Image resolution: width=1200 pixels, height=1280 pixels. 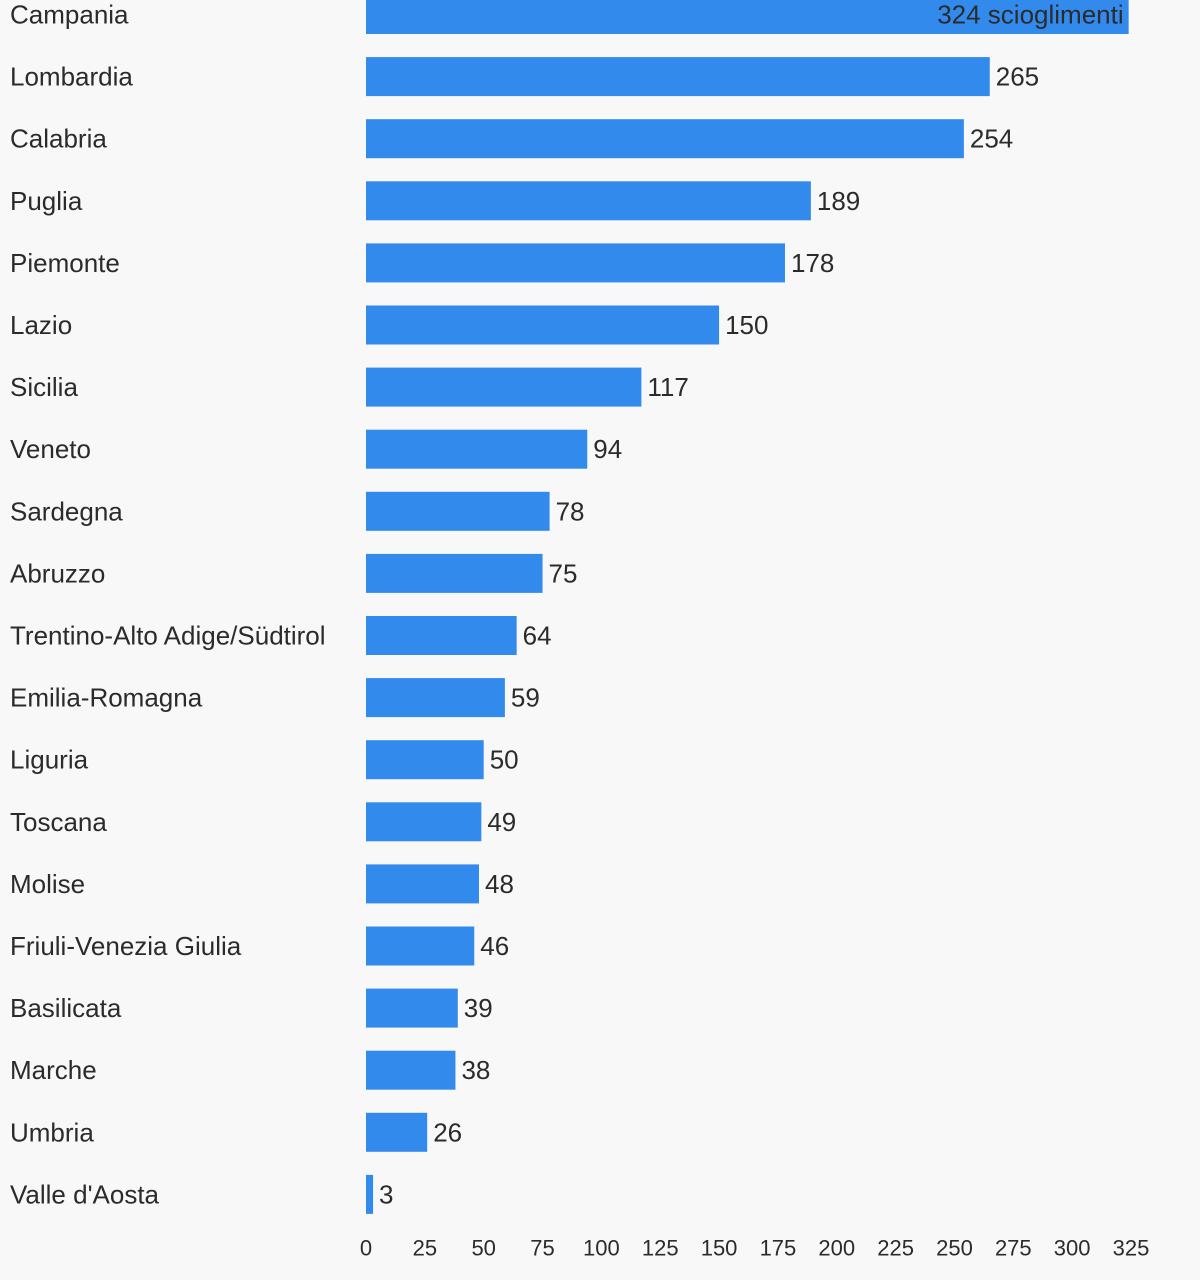 What do you see at coordinates (52, 1132) in the screenshot?
I see `category-label: Umbria` at bounding box center [52, 1132].